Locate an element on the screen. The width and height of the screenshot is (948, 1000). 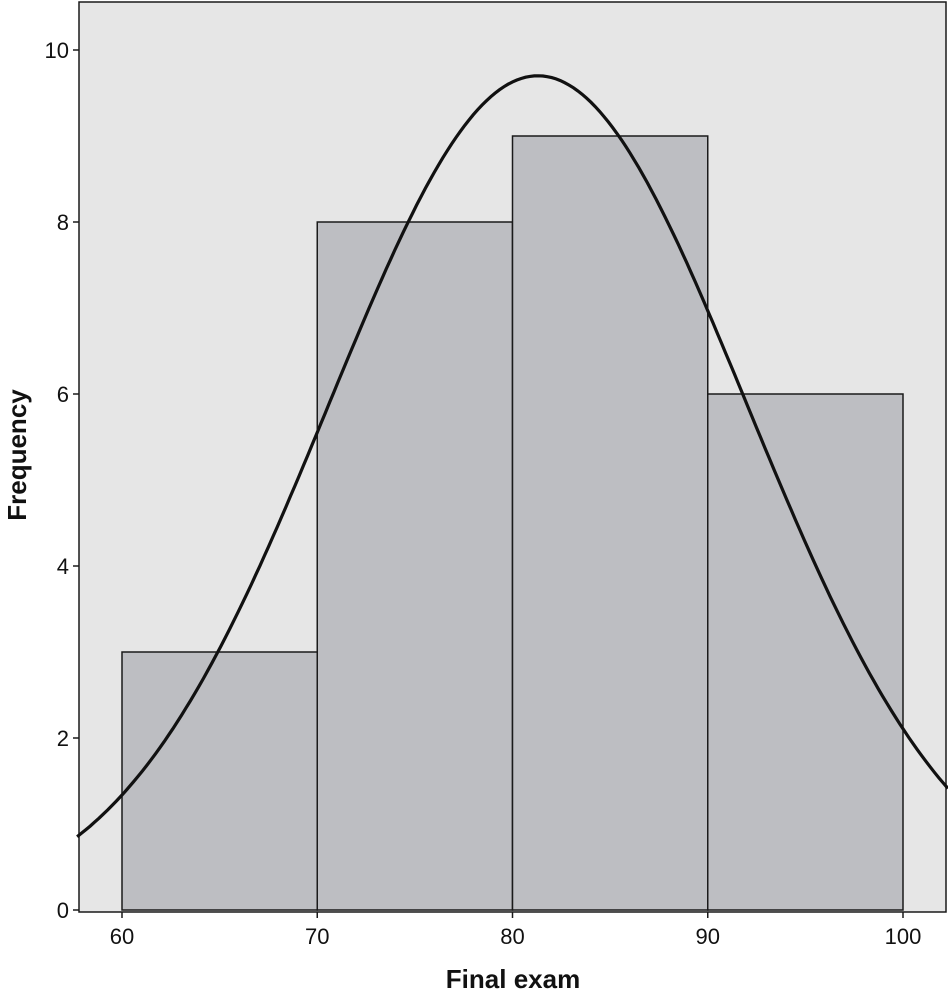
x-tick-label-70: 70 is located at coordinates (317, 936).